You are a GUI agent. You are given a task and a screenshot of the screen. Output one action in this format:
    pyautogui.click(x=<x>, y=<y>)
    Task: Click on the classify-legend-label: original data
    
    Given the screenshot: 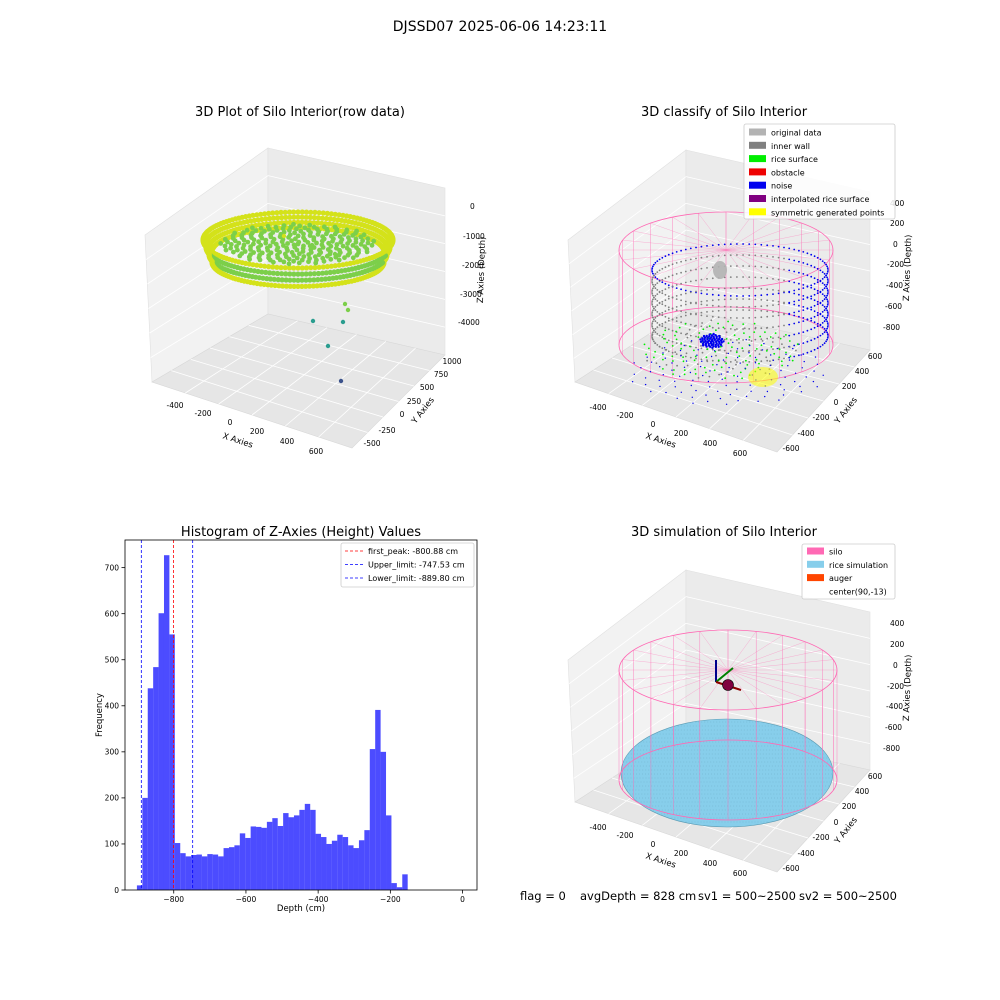 What is the action you would take?
    pyautogui.click(x=796, y=133)
    